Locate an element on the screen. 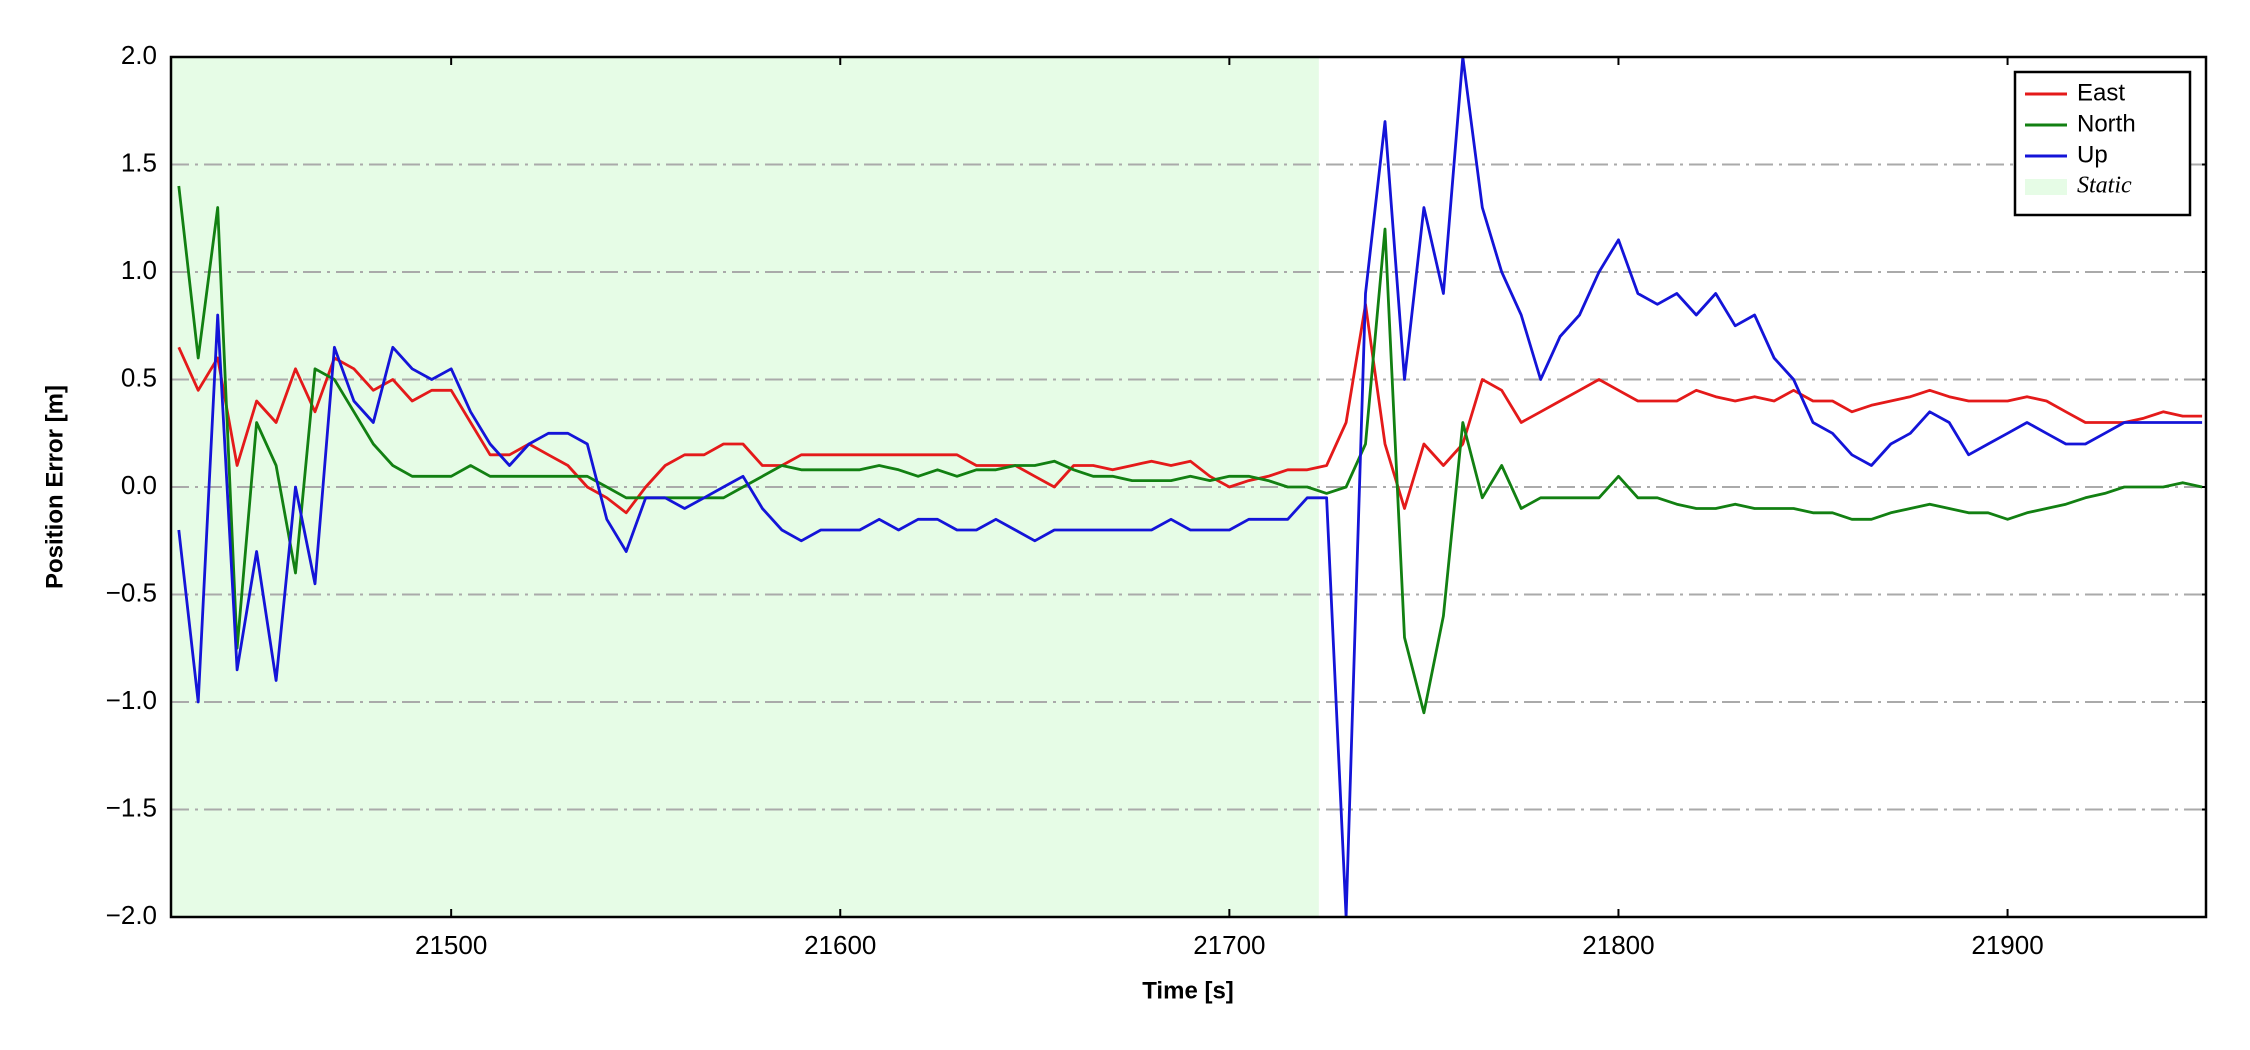  y-tick-label: −2.0 is located at coordinates (131, 915).